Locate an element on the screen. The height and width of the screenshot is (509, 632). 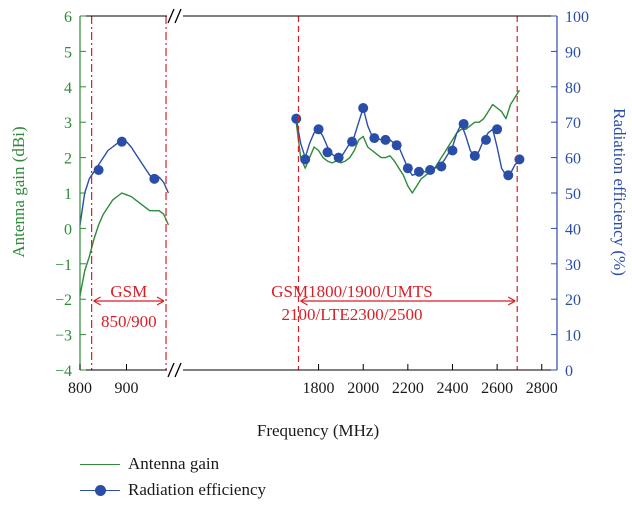
y-right-tick-label: 0 is located at coordinates (569, 371).